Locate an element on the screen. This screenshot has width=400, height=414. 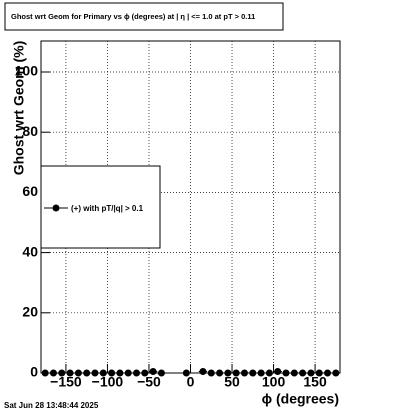
x-tick-label: 50 is located at coordinates (232, 382).